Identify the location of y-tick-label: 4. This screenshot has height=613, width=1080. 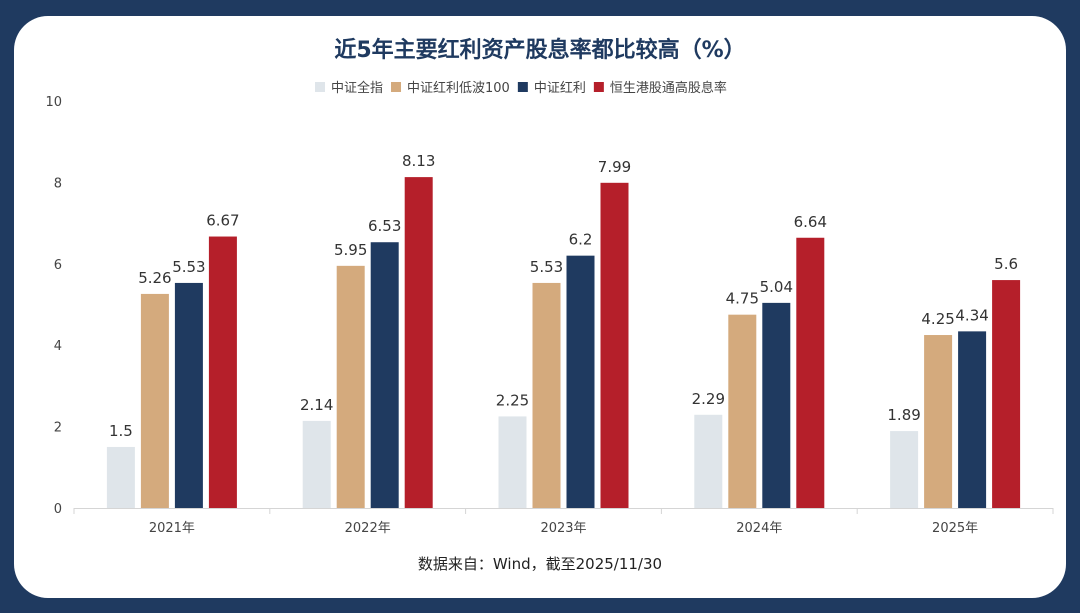
(58, 346).